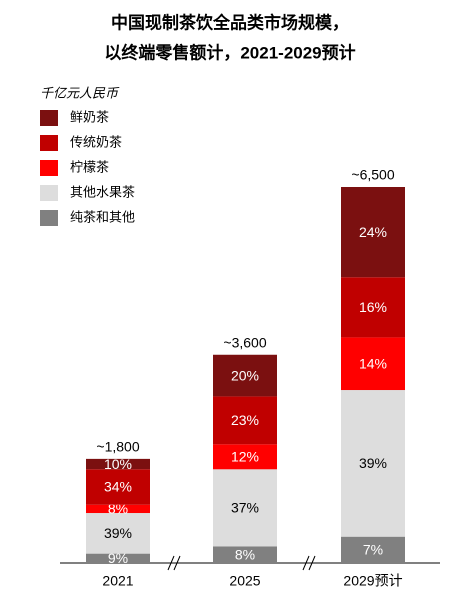 Image resolution: width=460 pixels, height=610 pixels. I want to click on unit-label: 千亿元人民币, so click(80, 92).